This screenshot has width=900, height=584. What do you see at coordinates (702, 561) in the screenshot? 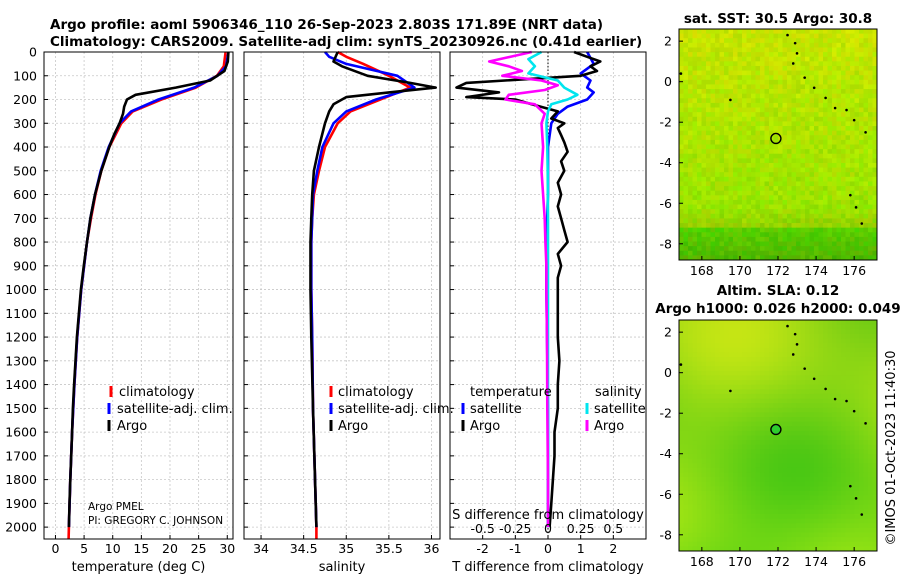
I see `map-x-tick-label: 168` at bounding box center [702, 561].